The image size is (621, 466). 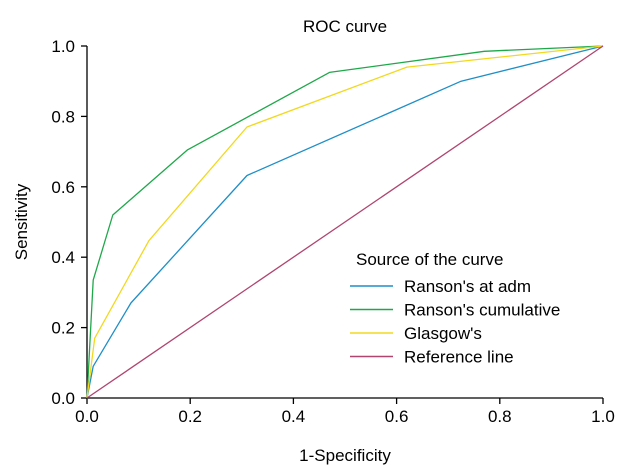 What do you see at coordinates (459, 357) in the screenshot?
I see `legend-entry-3: Reference line` at bounding box center [459, 357].